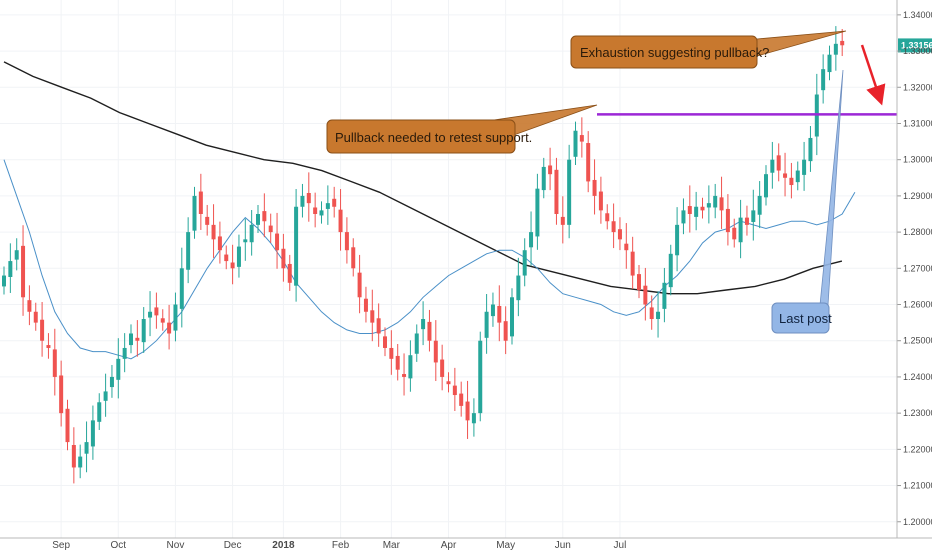 Image resolution: width=932 pixels, height=550 pixels. What do you see at coordinates (233, 545) in the screenshot?
I see `x-tick-label: Dec` at bounding box center [233, 545].